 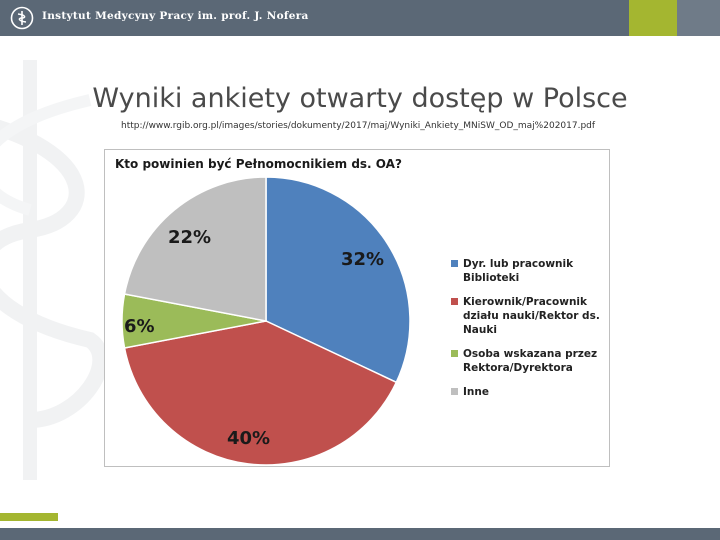 What do you see at coordinates (363, 259) in the screenshot?
I see `slice-label-biblioteka: 32%` at bounding box center [363, 259].